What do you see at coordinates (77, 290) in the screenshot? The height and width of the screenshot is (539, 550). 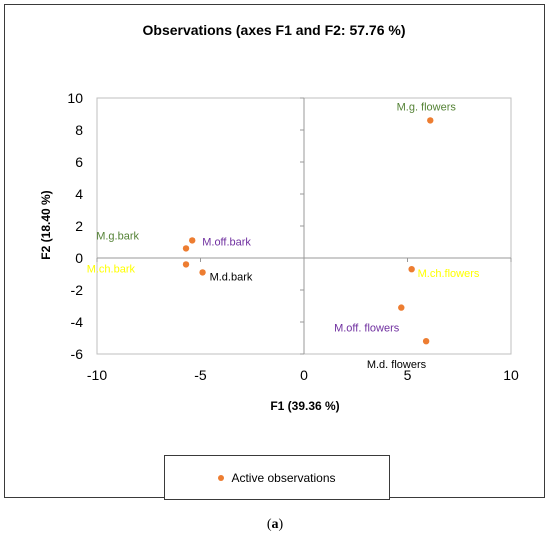 I see `y-tick-label: -2` at bounding box center [77, 290].